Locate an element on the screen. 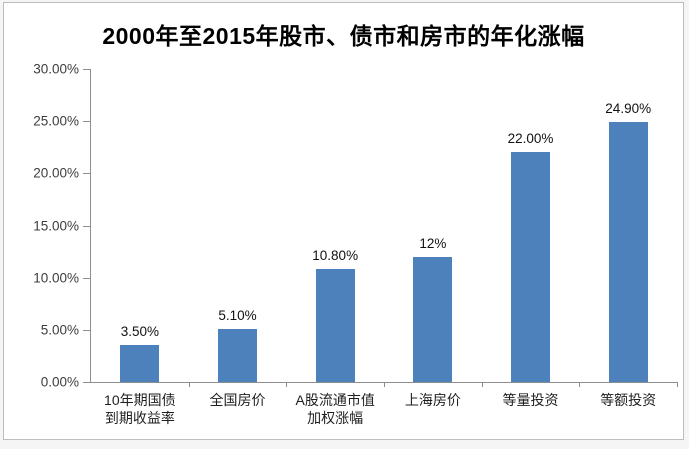  bar-slot: 22.00% is located at coordinates (531, 225).